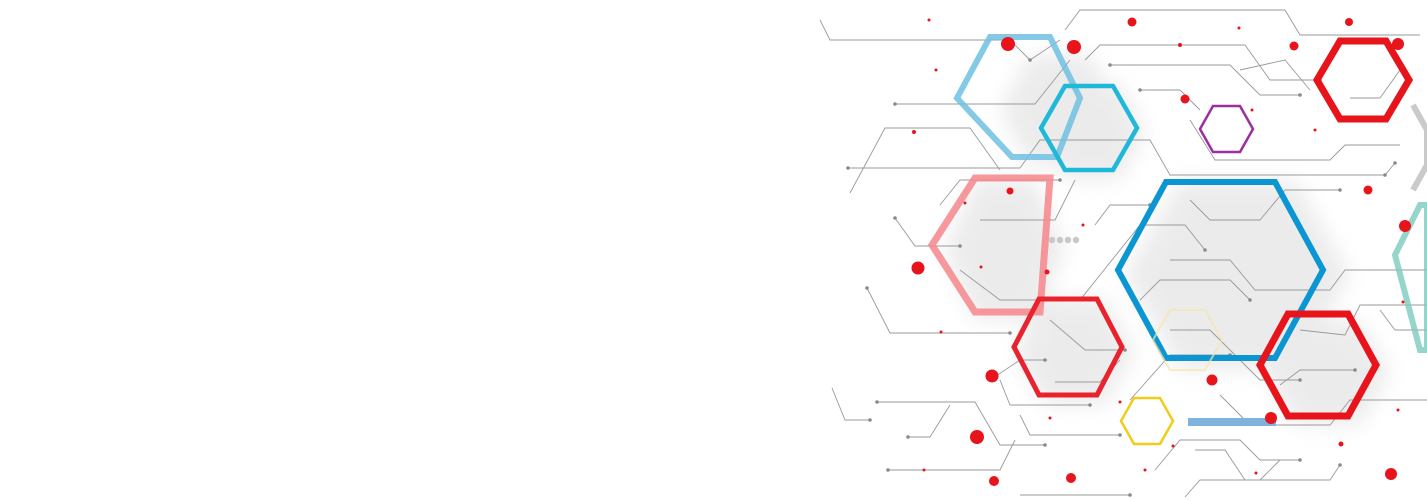 The height and width of the screenshot is (501, 1427). Describe the element at coordinates (1147, 421) in the screenshot. I see `yellow-hexagon` at that location.